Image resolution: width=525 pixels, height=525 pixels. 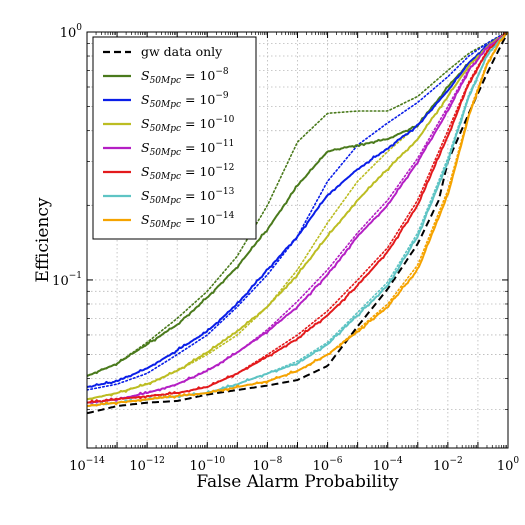 What do you see at coordinates (448, 465) in the screenshot?
I see `x-tick-label: 10⁻²` at bounding box center [448, 465].